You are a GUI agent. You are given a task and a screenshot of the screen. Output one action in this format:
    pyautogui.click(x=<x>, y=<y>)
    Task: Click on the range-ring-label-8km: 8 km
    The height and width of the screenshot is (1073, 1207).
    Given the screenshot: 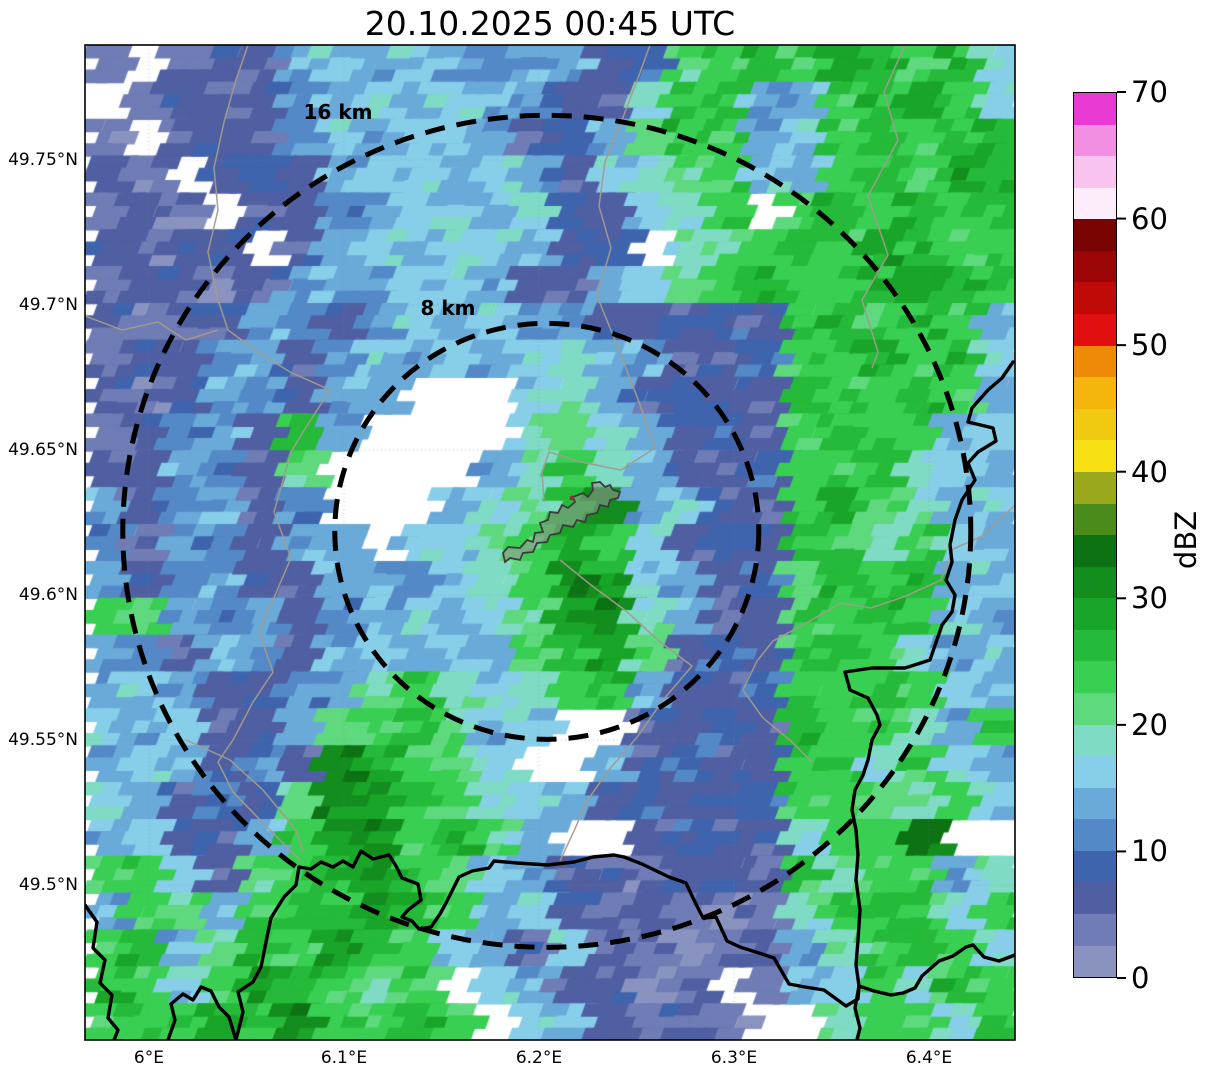 What is the action you would take?
    pyautogui.click(x=448, y=308)
    